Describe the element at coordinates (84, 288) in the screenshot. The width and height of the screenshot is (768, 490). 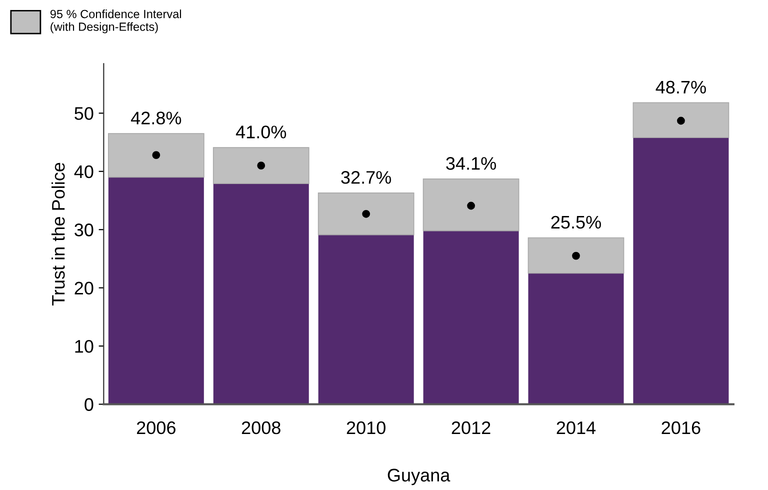
I see `y-tick-label: 20` at that location.